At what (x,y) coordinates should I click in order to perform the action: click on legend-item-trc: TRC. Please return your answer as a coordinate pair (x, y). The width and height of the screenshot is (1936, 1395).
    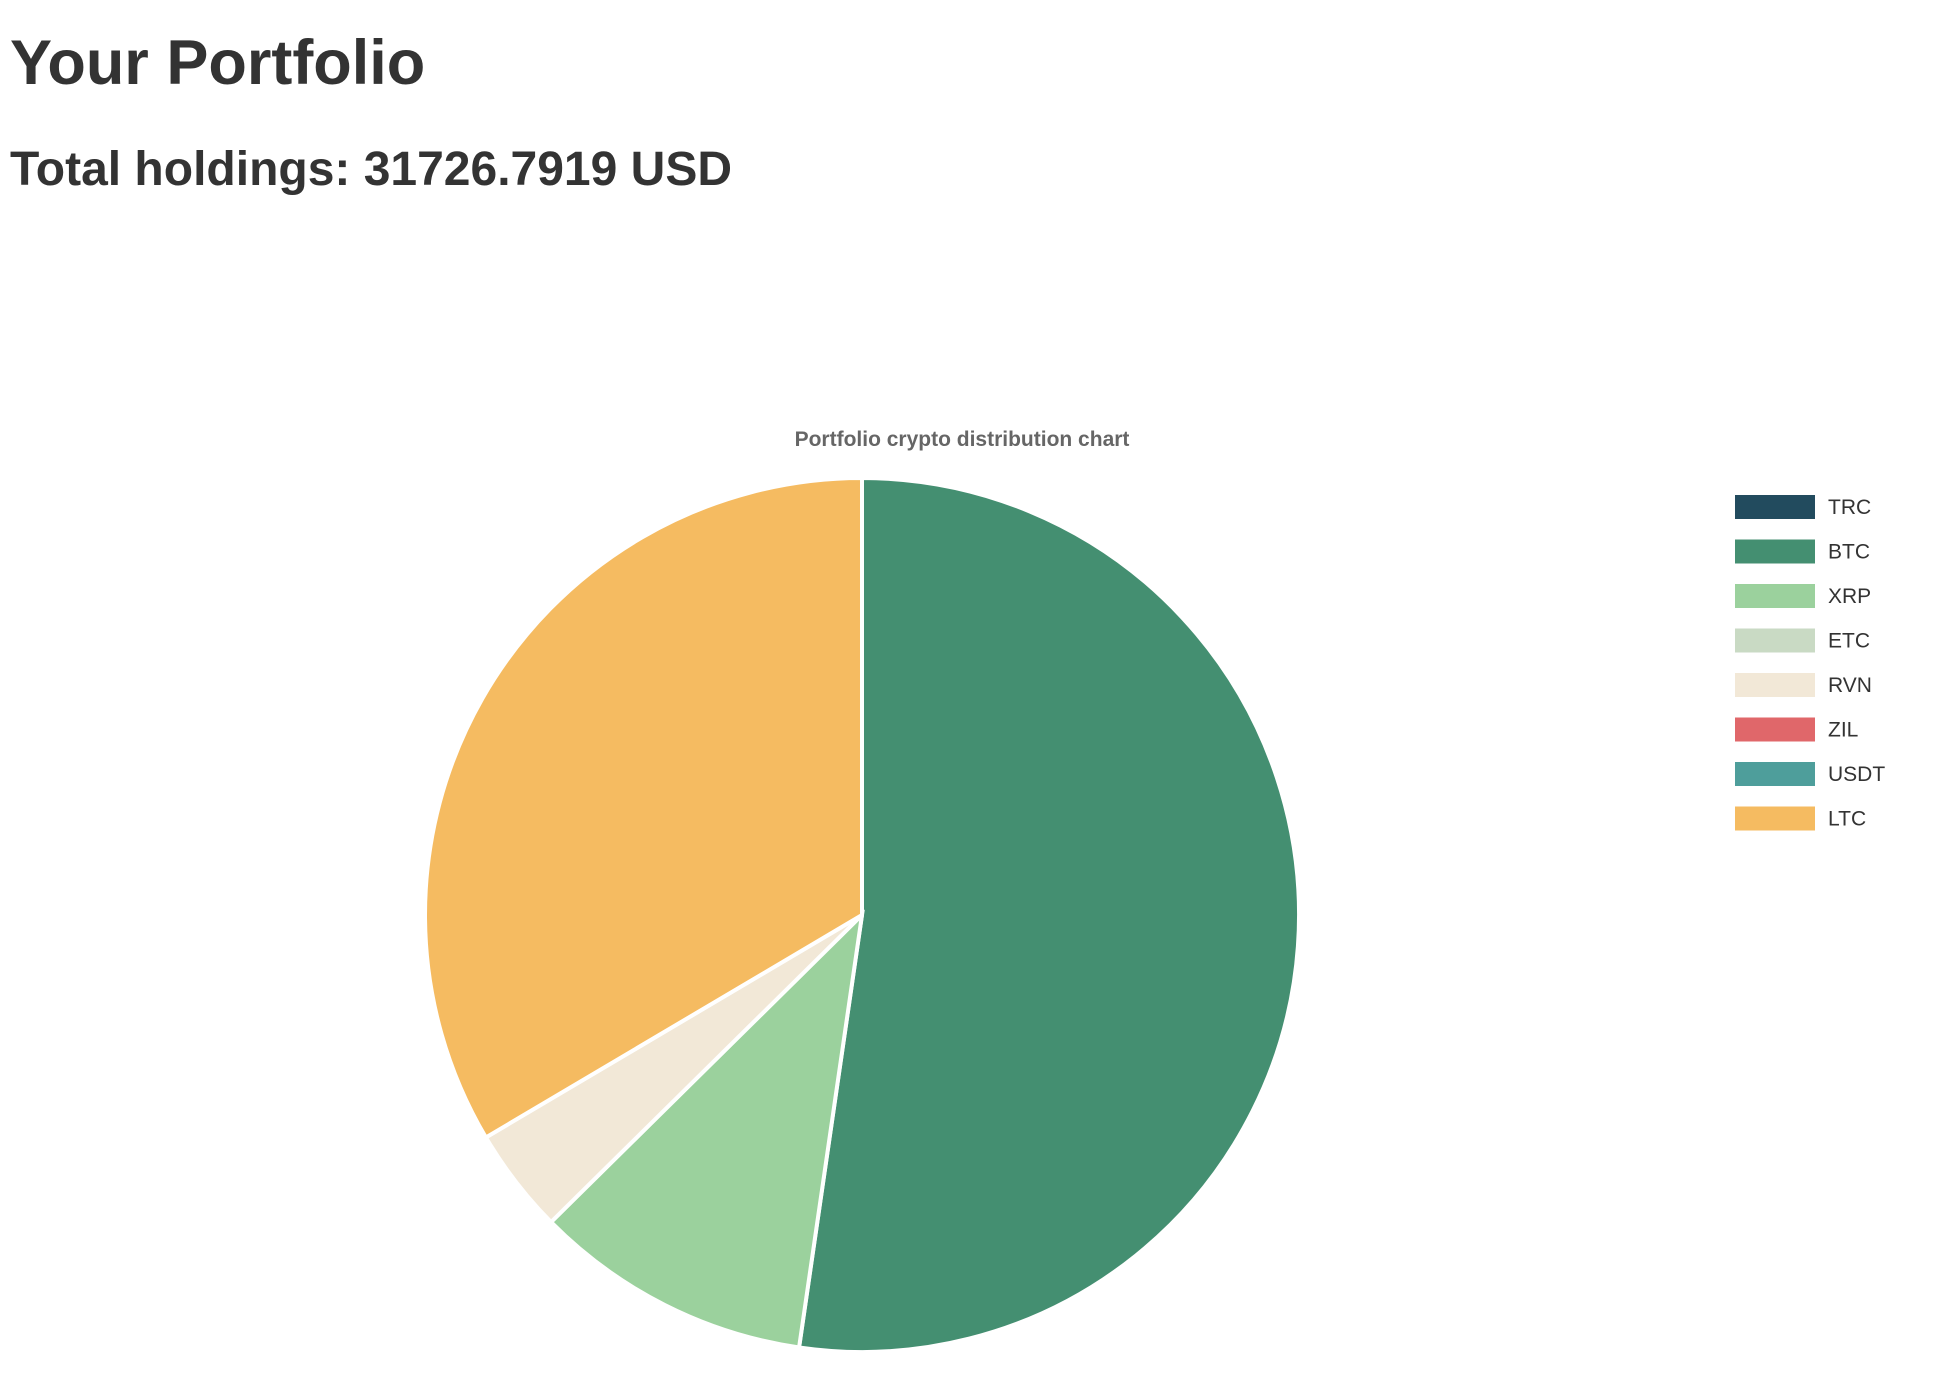
    Looking at the image, I should click on (1803, 507).